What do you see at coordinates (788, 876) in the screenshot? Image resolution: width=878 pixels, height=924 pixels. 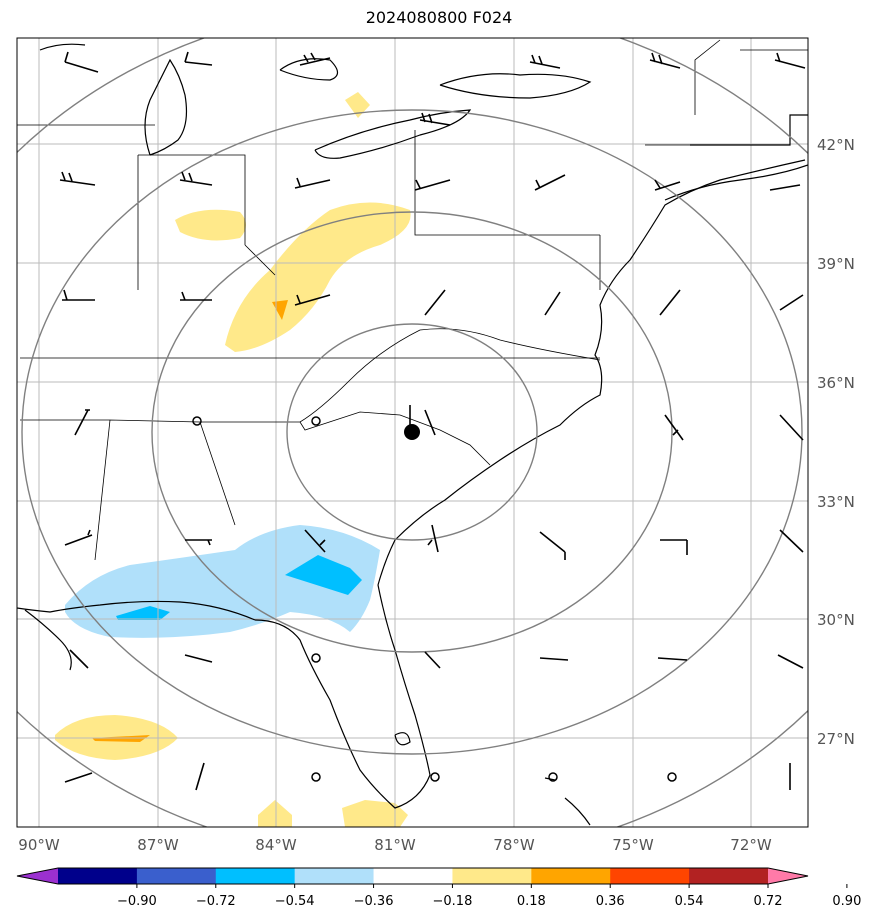 I see `colorbar-extend-max` at bounding box center [788, 876].